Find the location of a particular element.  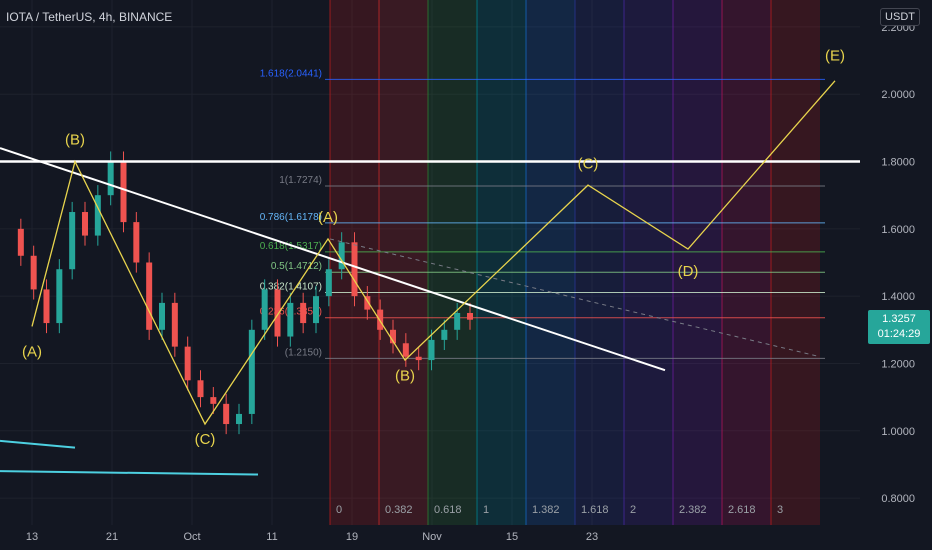

fib-time-zone-label: 2.382 is located at coordinates (693, 510).